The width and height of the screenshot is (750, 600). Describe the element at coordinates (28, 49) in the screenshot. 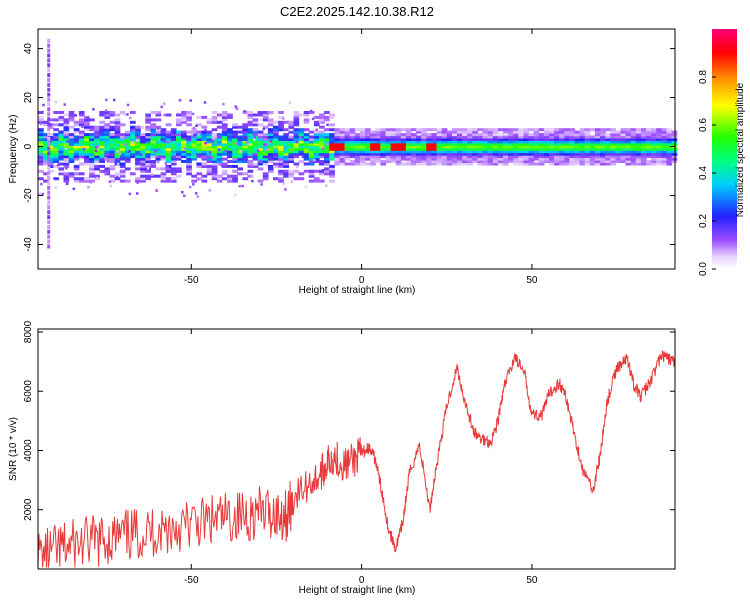

I see `spectrogram-y-tick-label: 40` at that location.